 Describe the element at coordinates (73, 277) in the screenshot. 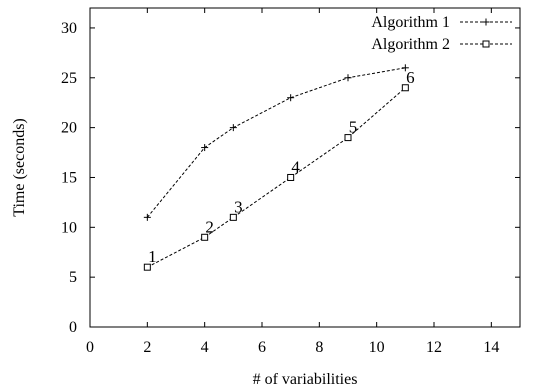

I see `y-tick-label: 5` at that location.